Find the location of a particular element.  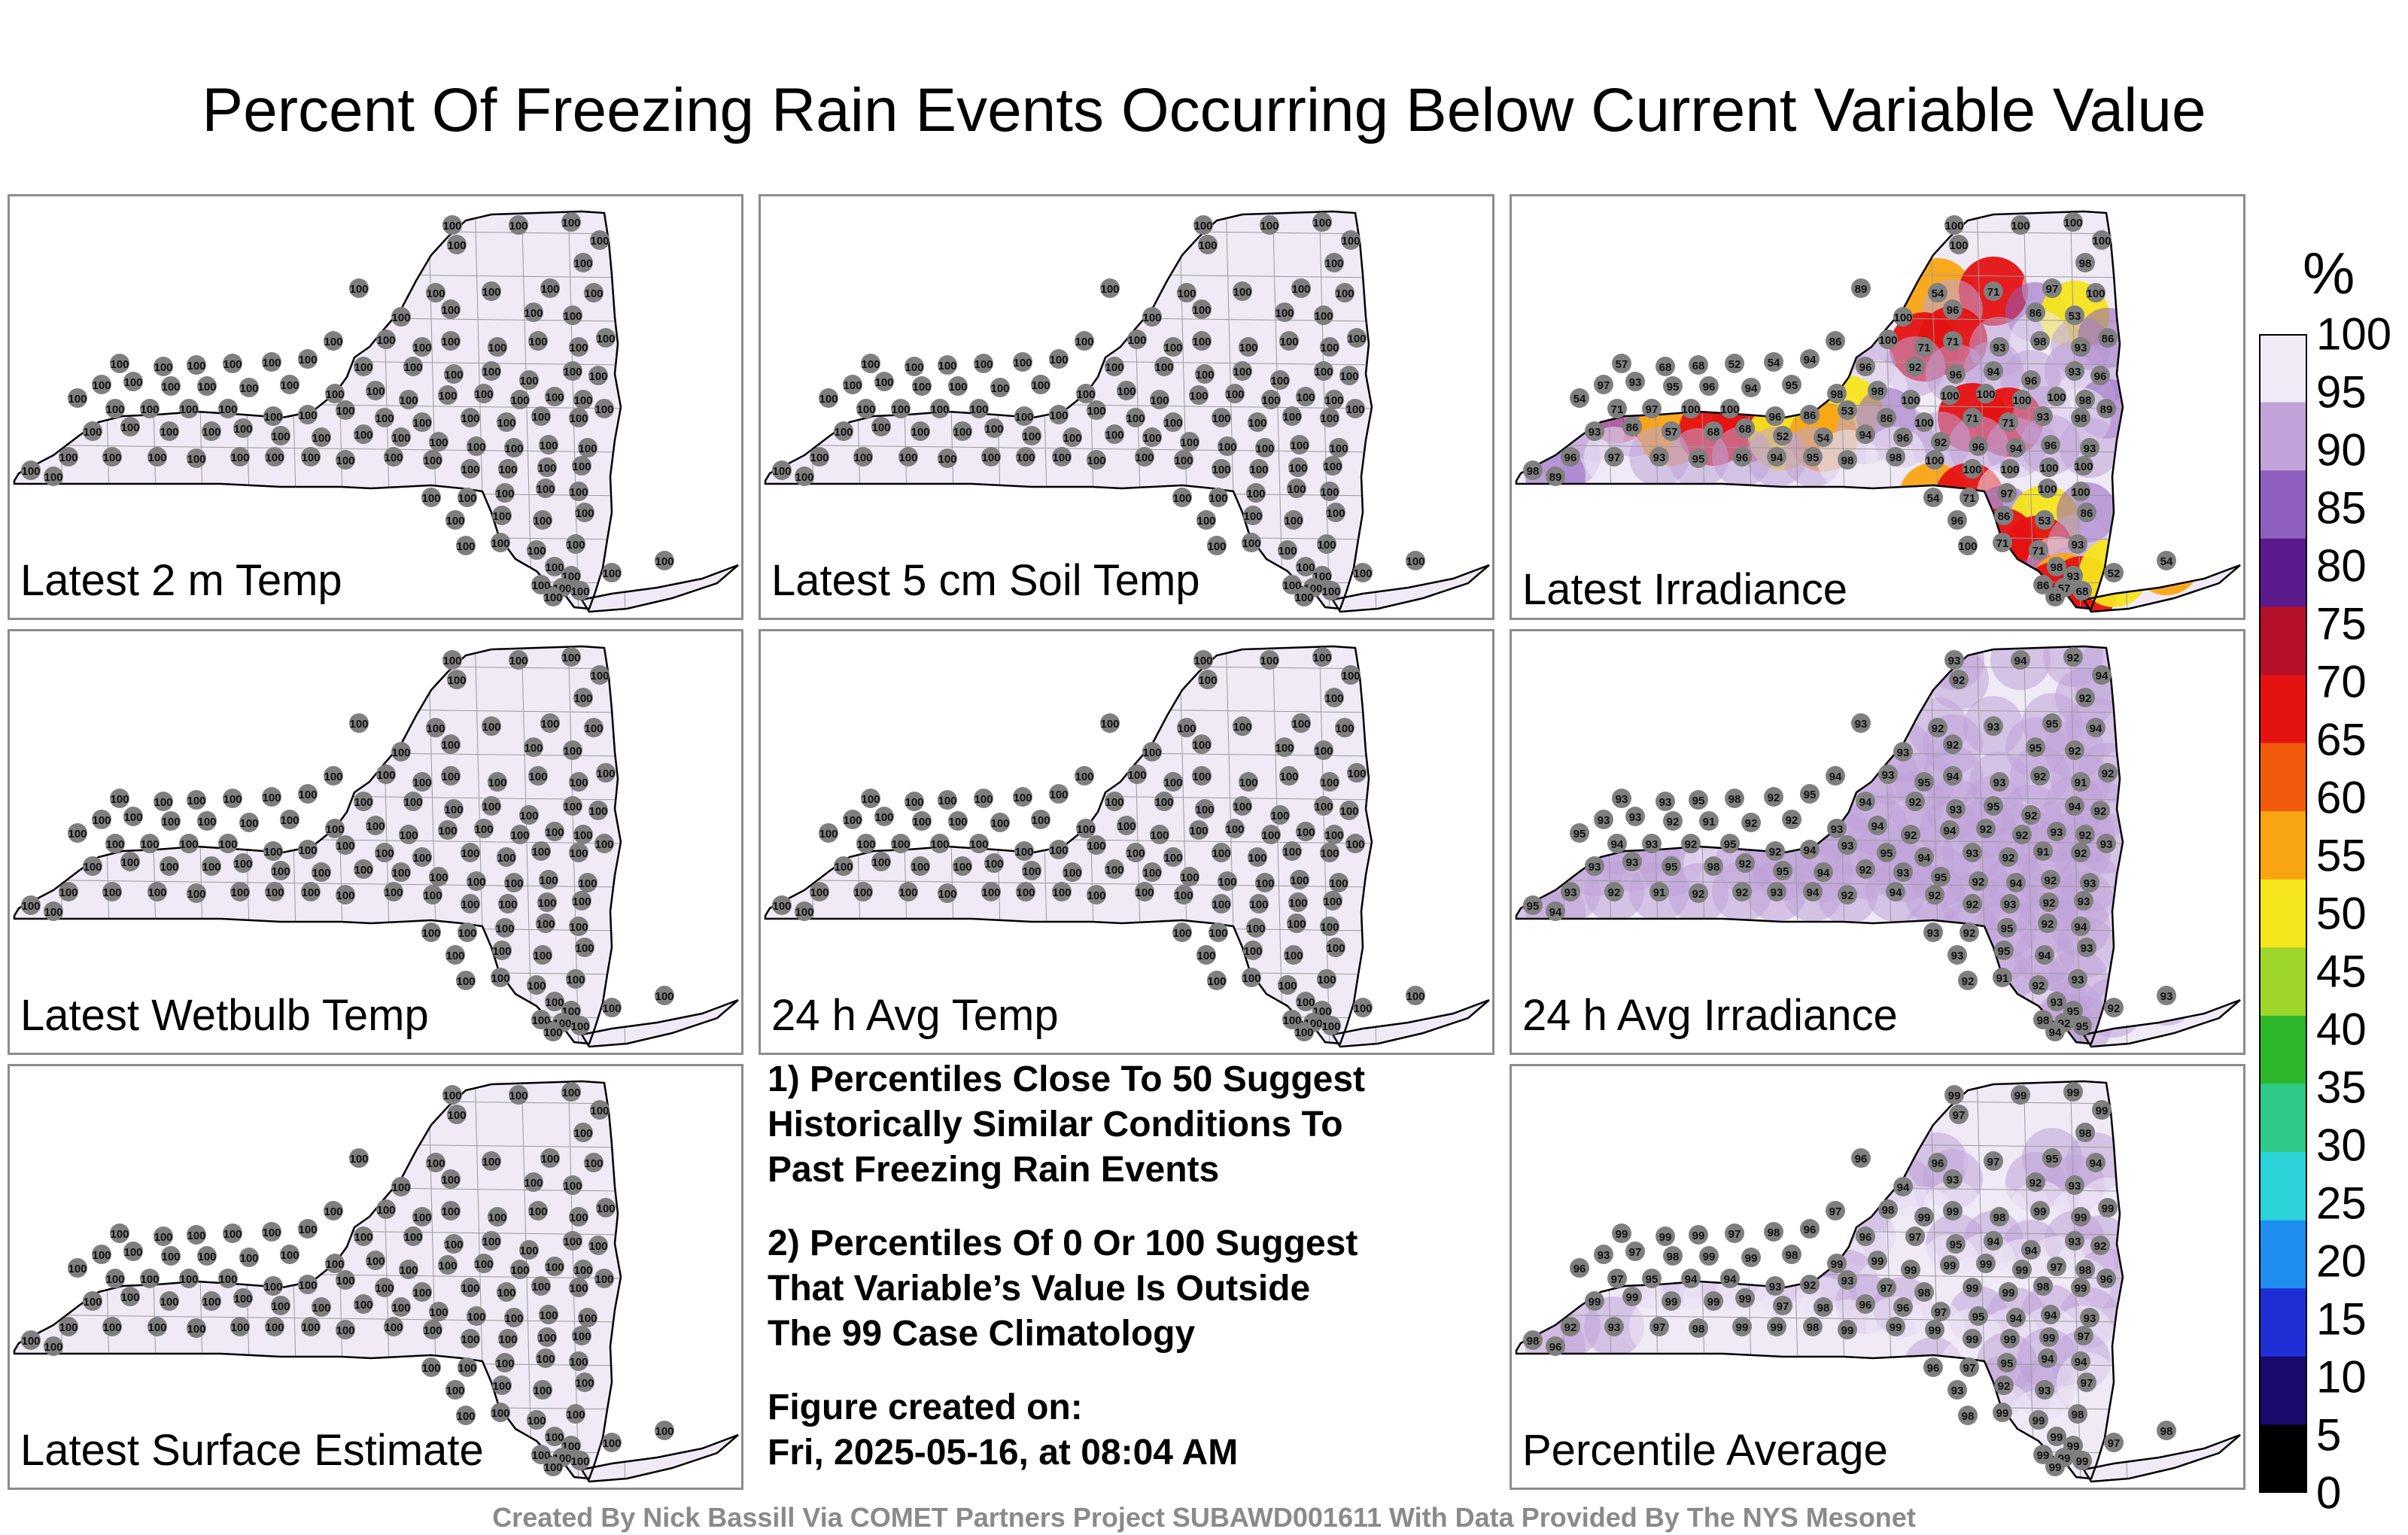

county-line is located at coordinates (60, 1281).